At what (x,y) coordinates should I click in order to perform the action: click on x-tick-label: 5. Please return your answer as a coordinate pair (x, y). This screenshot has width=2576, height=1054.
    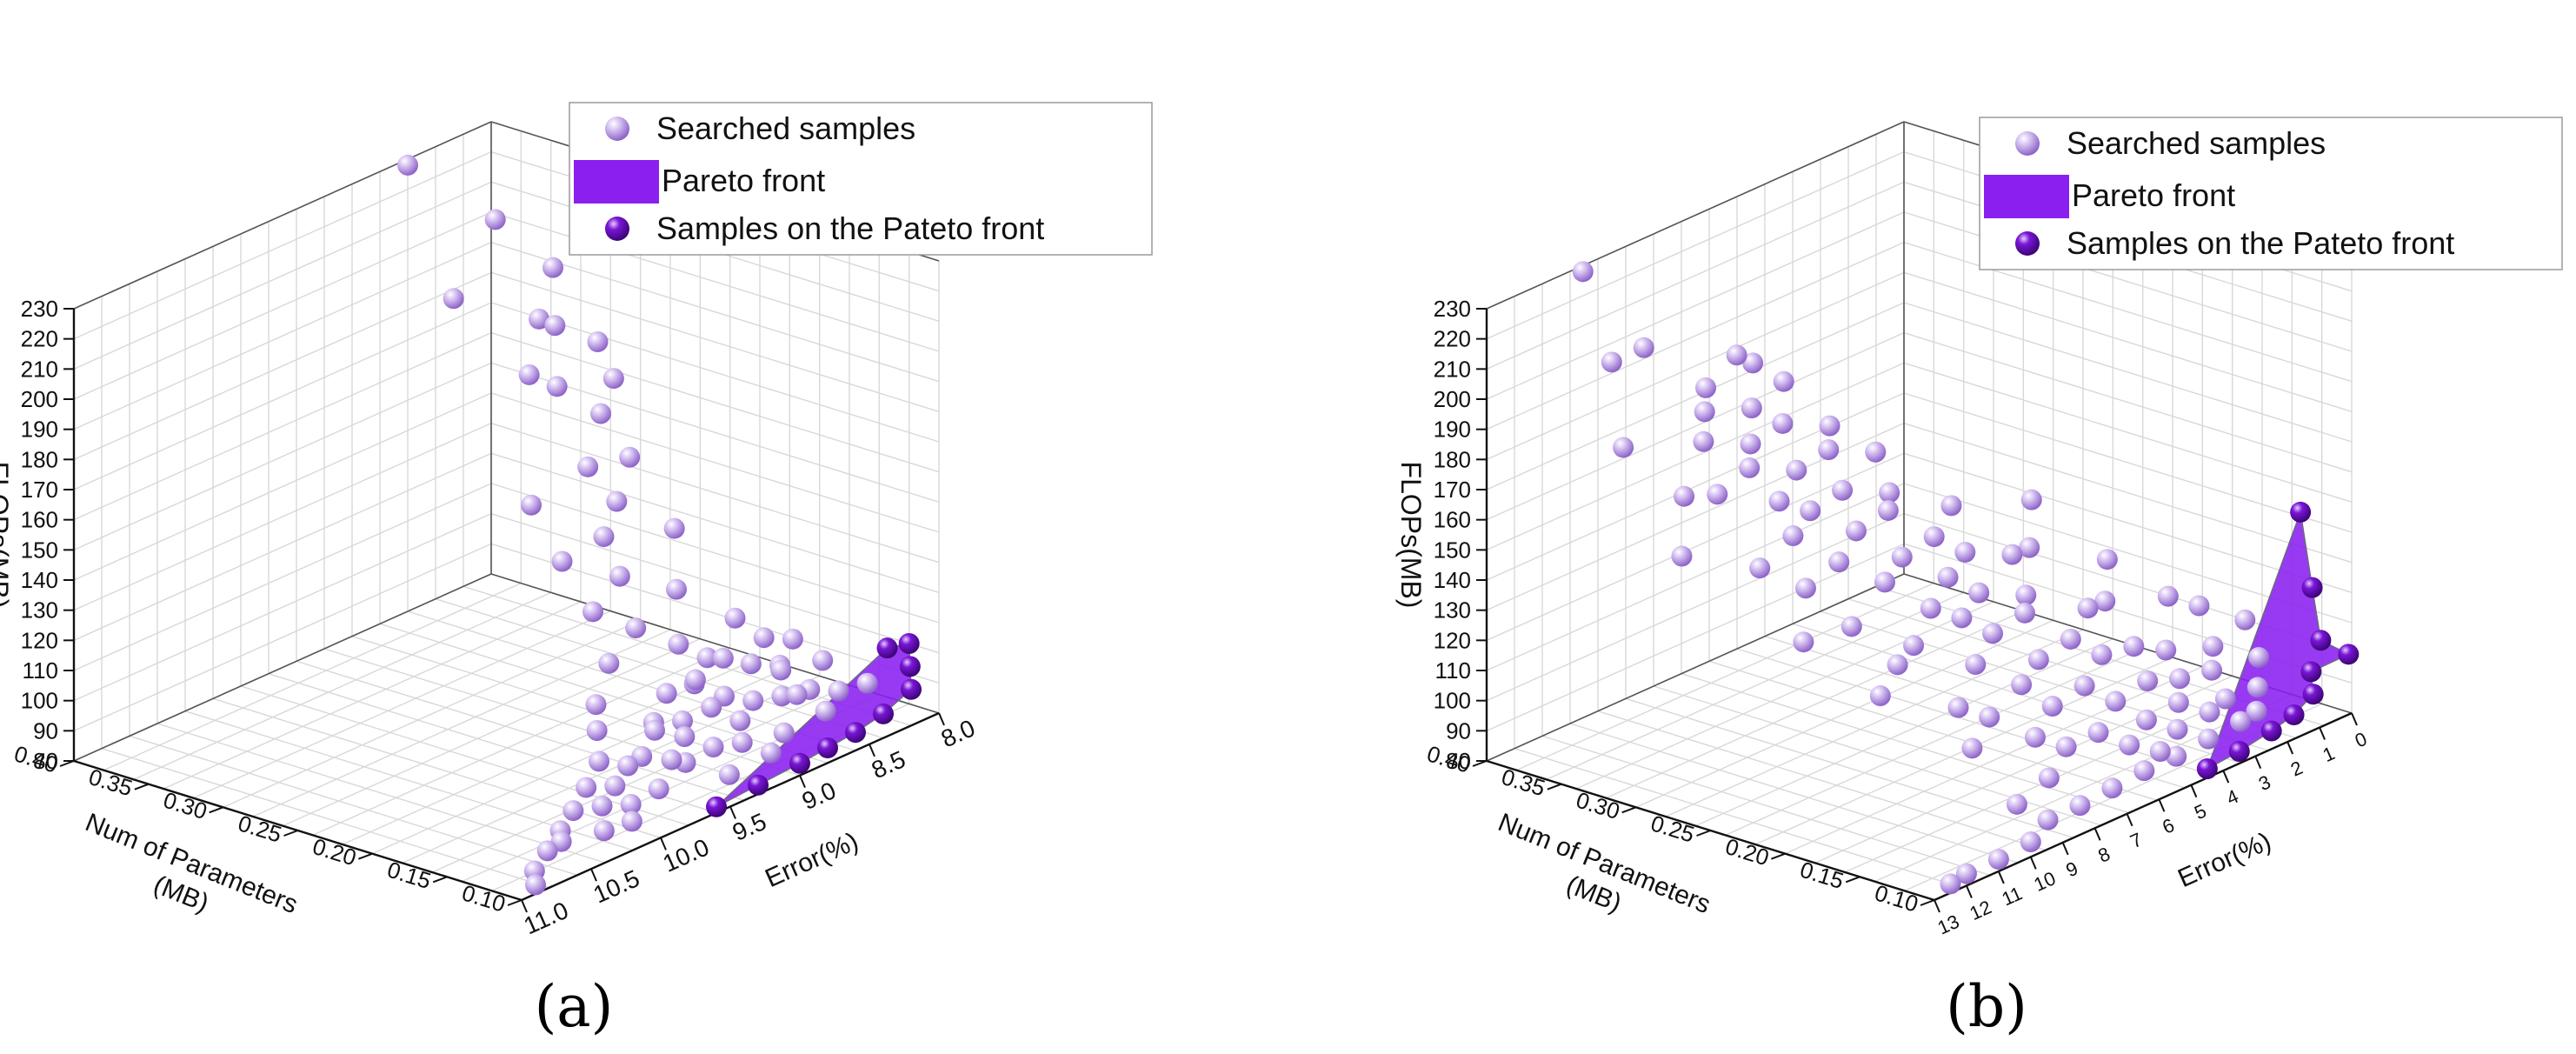
    Looking at the image, I should click on (2200, 811).